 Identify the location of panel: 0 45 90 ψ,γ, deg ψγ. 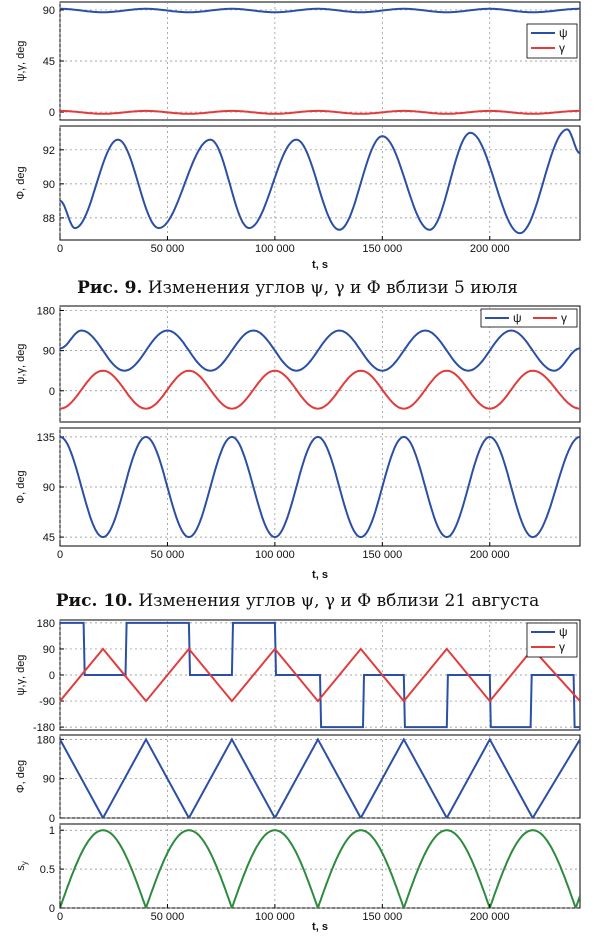
(298, 61).